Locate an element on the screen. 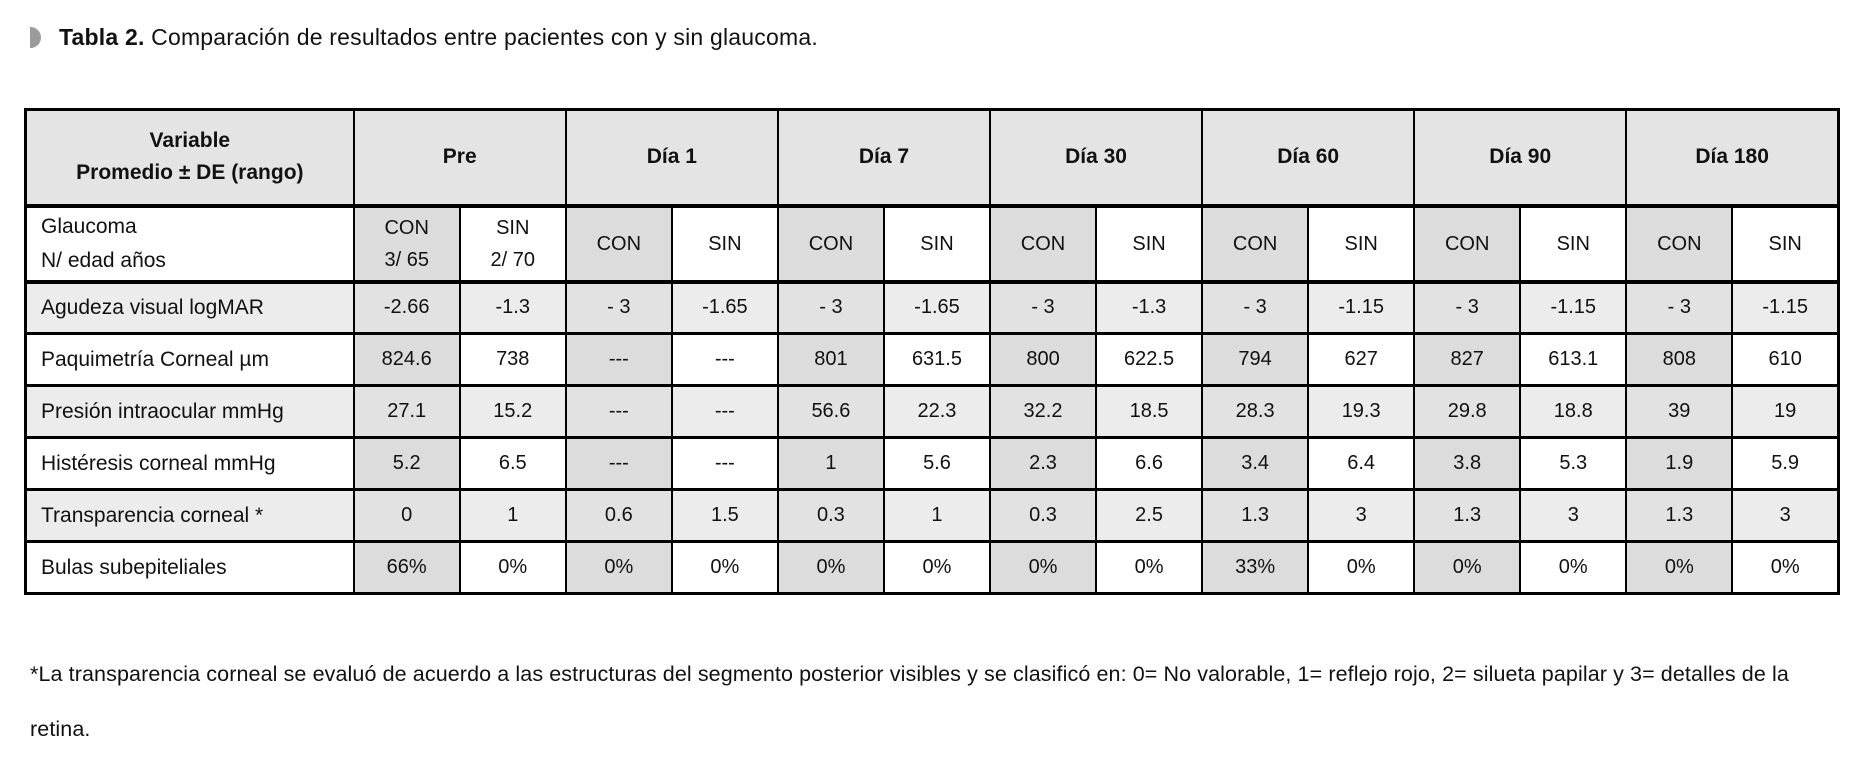  con-sin-header: SIN 2/ 70 is located at coordinates (512, 244).